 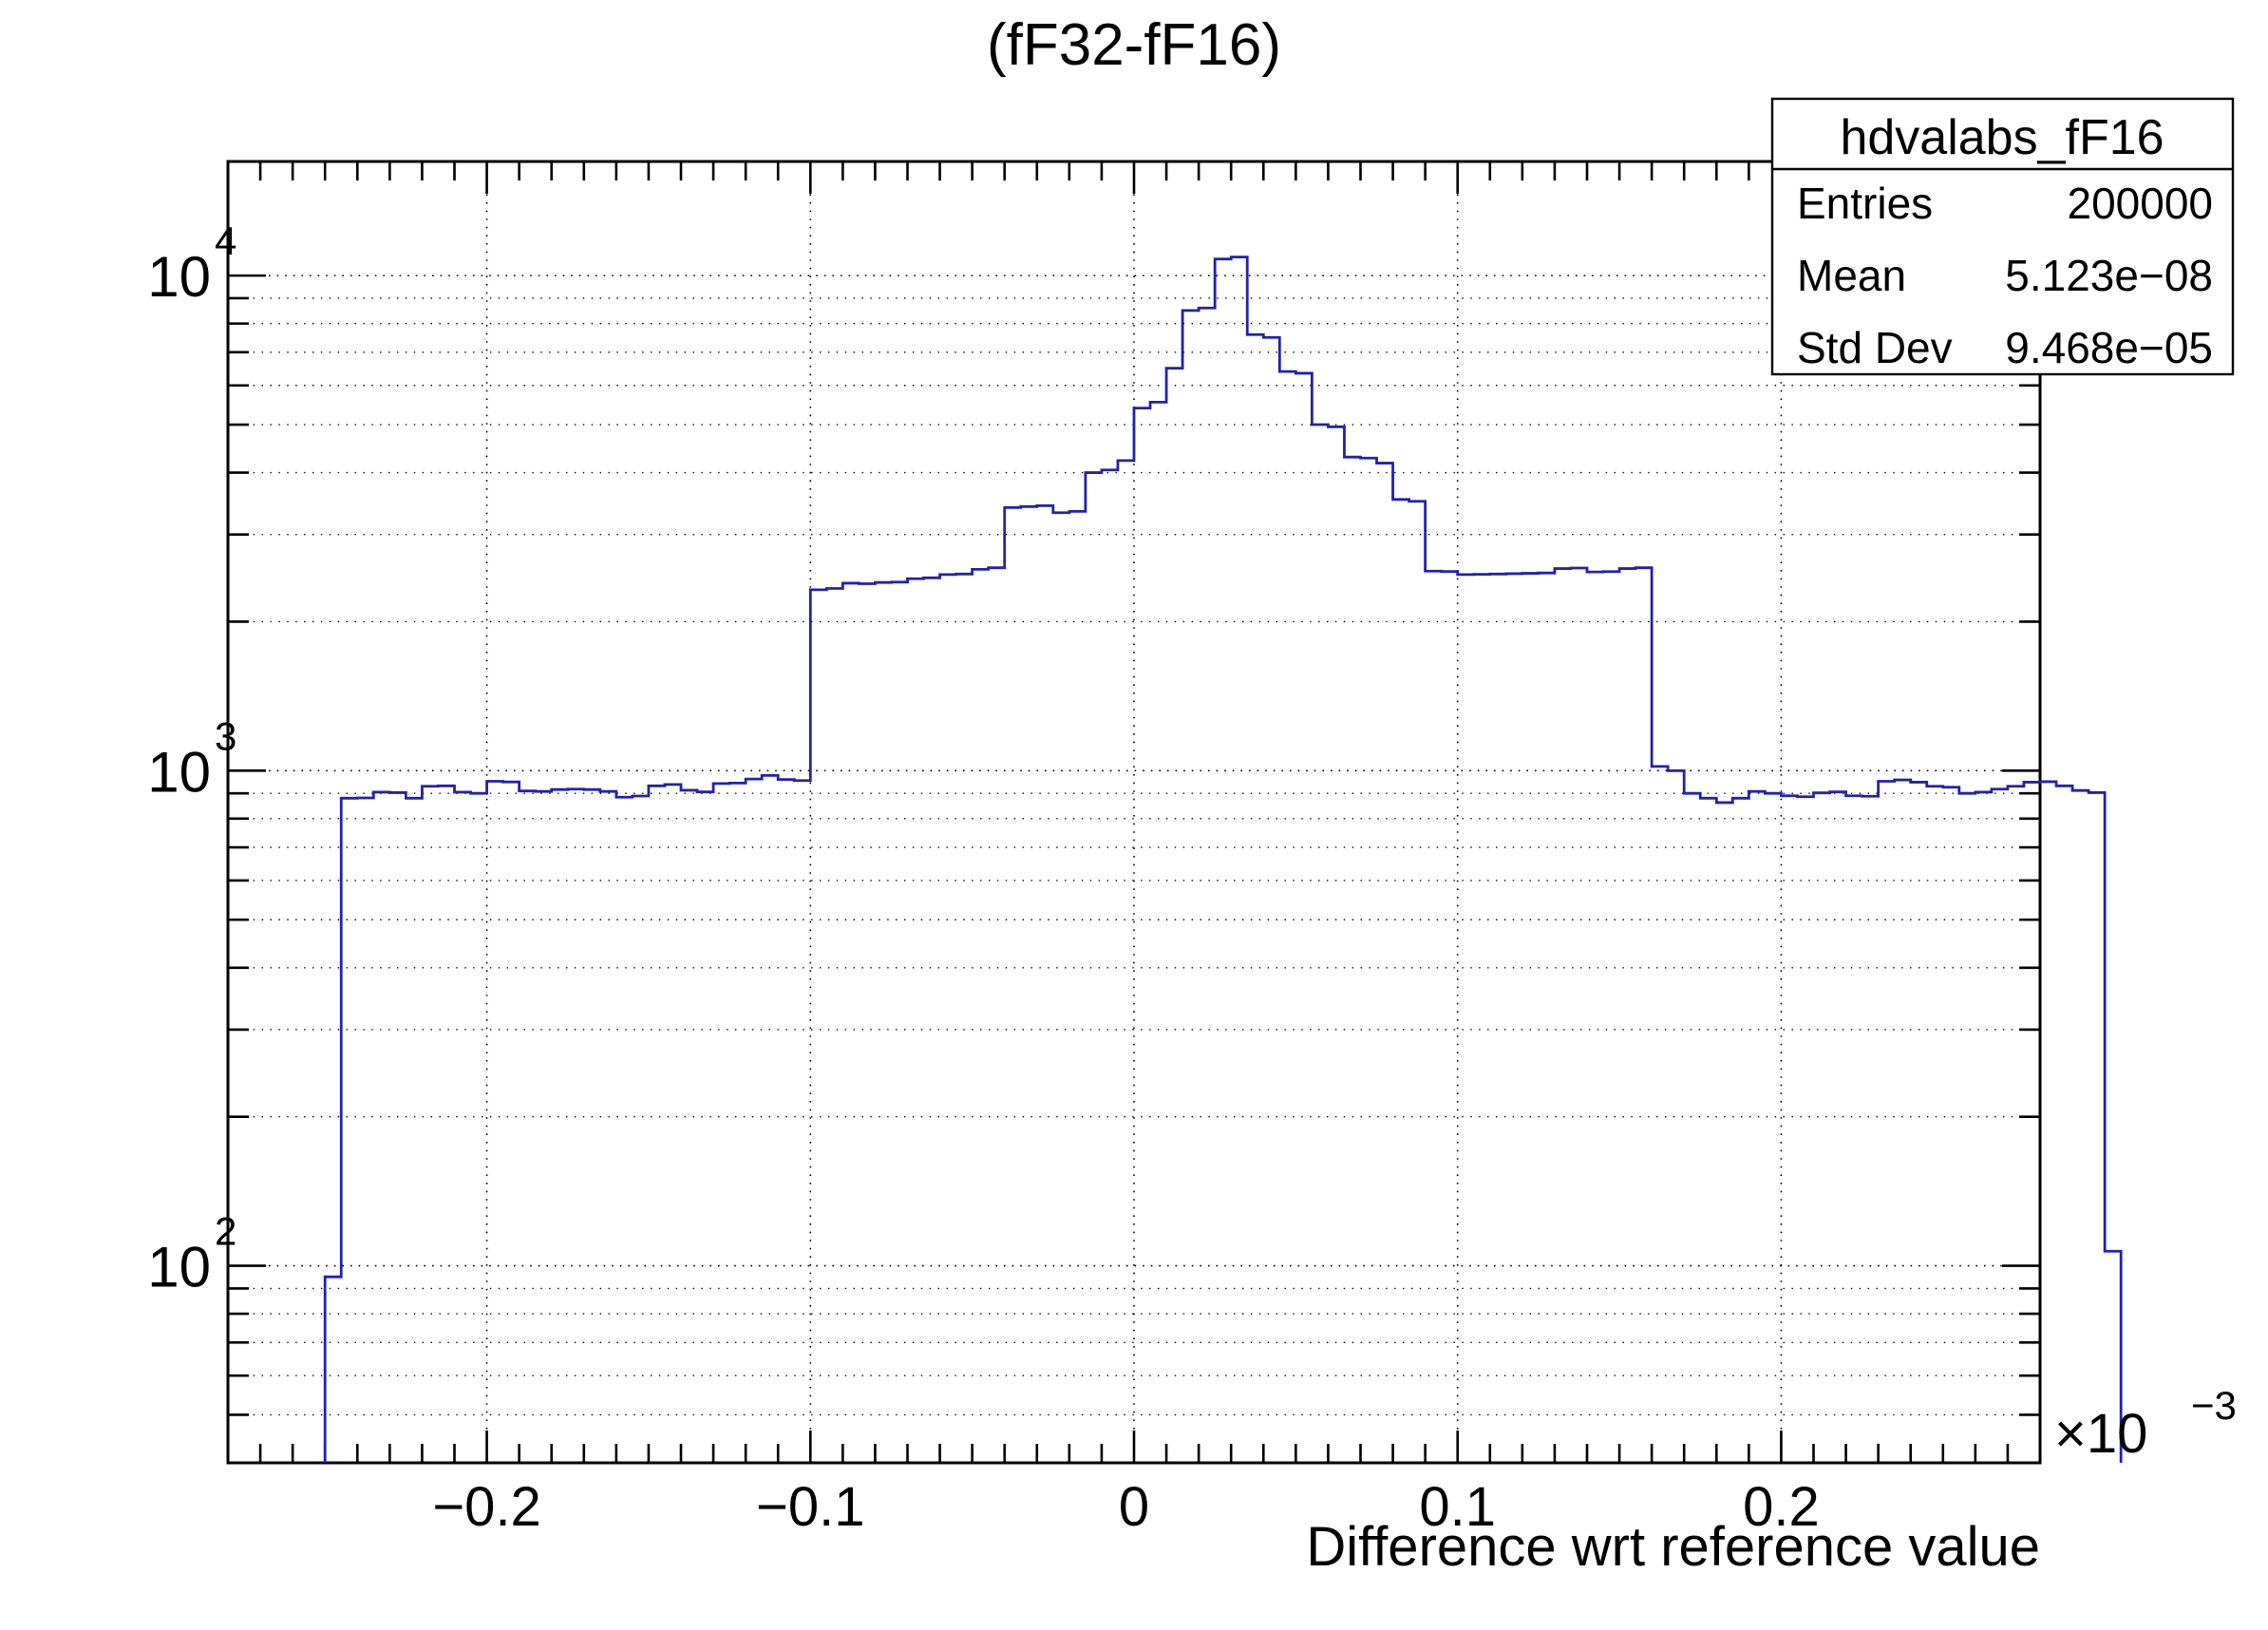 What do you see at coordinates (1673, 1547) in the screenshot?
I see `x-axis-title: Difference wrt reference value` at bounding box center [1673, 1547].